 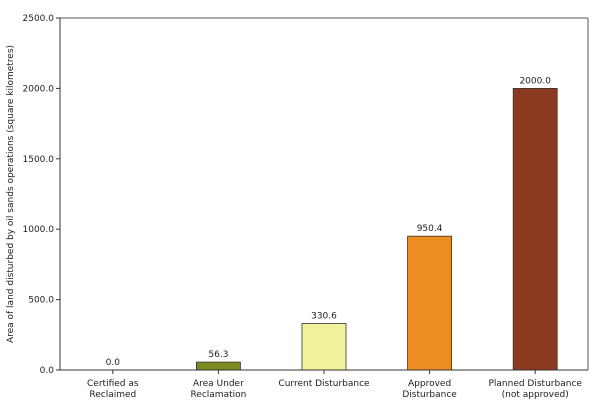 What do you see at coordinates (113, 363) in the screenshot?
I see `bar-value-label: 0.0` at bounding box center [113, 363].